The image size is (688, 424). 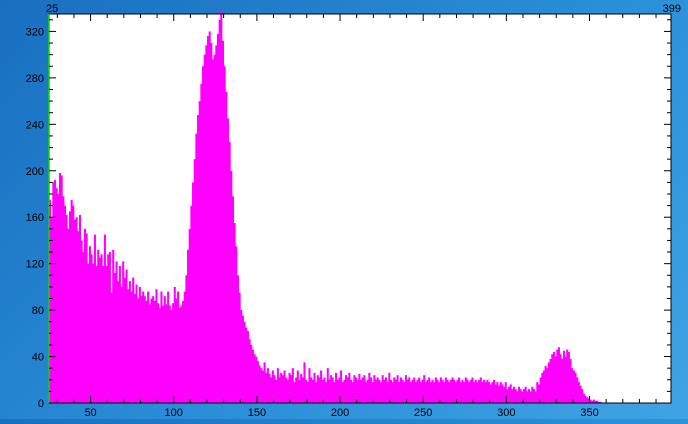 What do you see at coordinates (174, 413) in the screenshot?
I see `x-tick-label: 100` at bounding box center [174, 413].